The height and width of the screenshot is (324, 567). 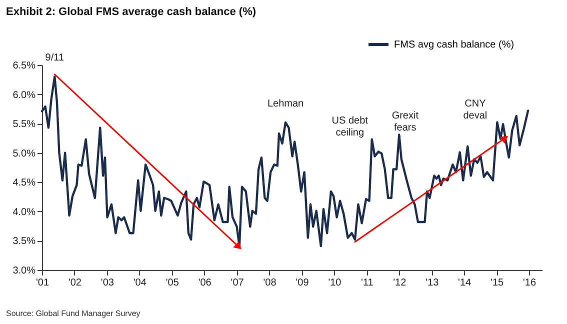 What do you see at coordinates (475, 110) in the screenshot?
I see `annotation: CNY deval` at bounding box center [475, 110].